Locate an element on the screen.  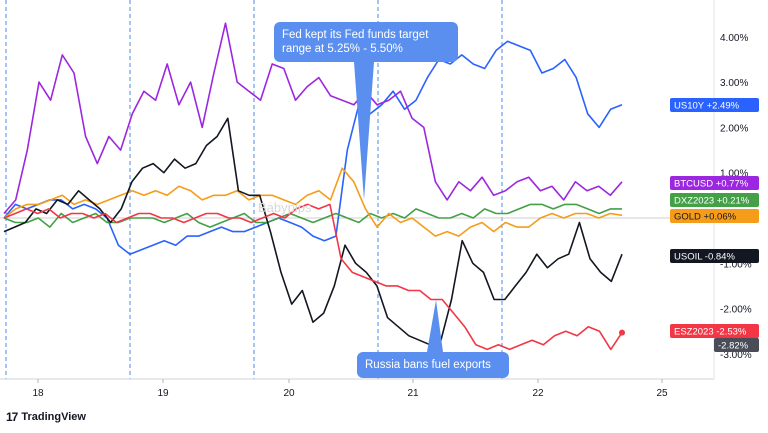
y-tick-label: 3.00% is located at coordinates (734, 83).